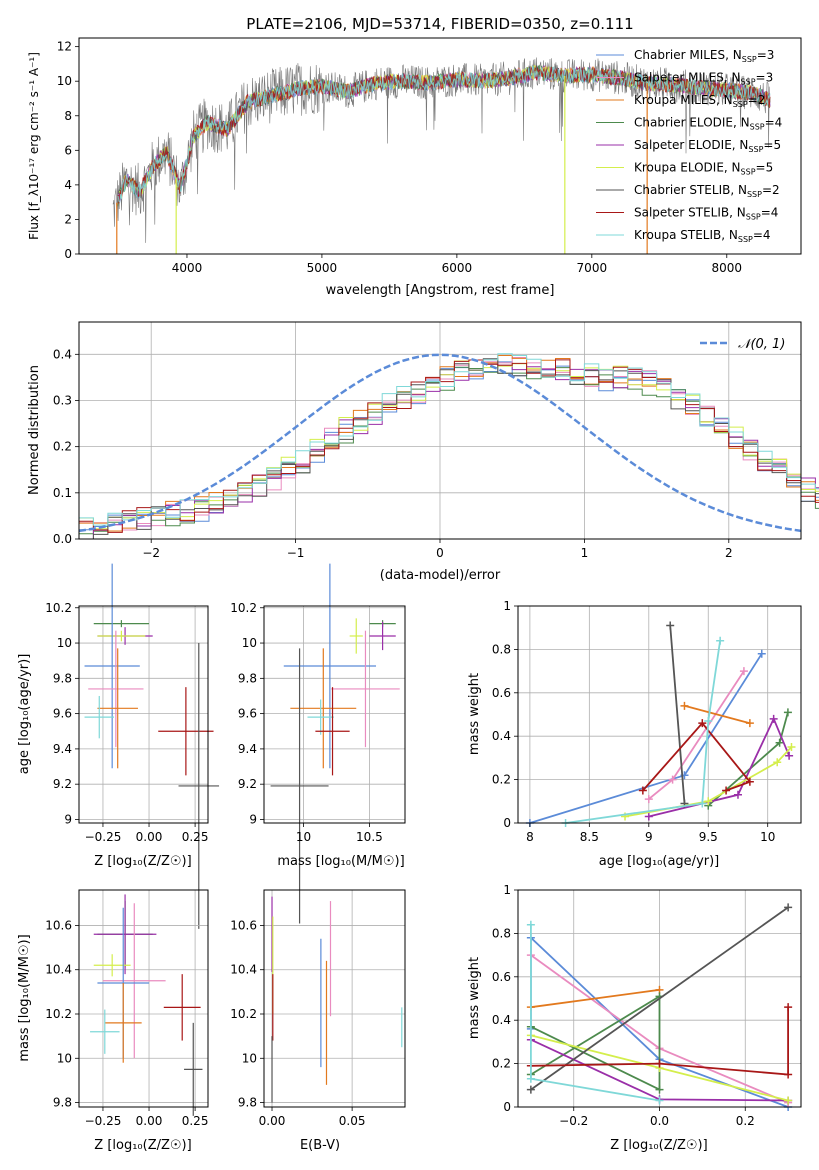  What do you see at coordinates (659, 861) in the screenshot?
I see `age-massweight-xlabel: age [log₁₀(age/yr)]` at bounding box center [659, 861].